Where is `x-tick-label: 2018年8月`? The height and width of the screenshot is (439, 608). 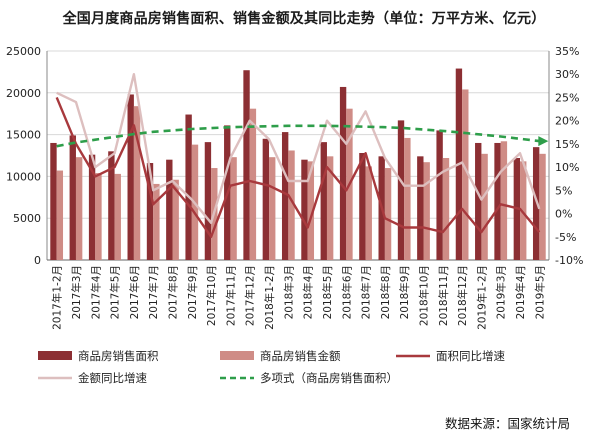
x-tick-label: 2018年8月 is located at coordinates (385, 292).